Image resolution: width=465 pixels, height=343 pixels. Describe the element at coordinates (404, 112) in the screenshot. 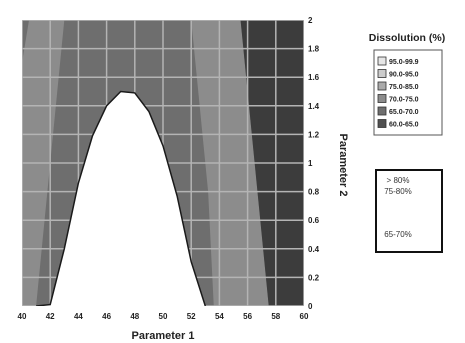

I see `legend-label-4: 65.0-70.0` at that location.